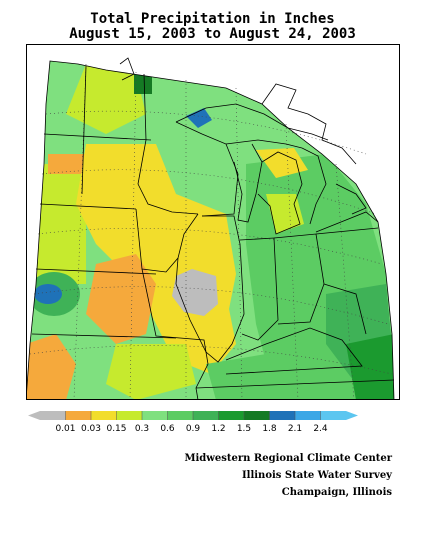 This screenshot has height=550, width=425. Describe the element at coordinates (282, 163) in the screenshot. I see `michigan-yellow-patch` at that location.